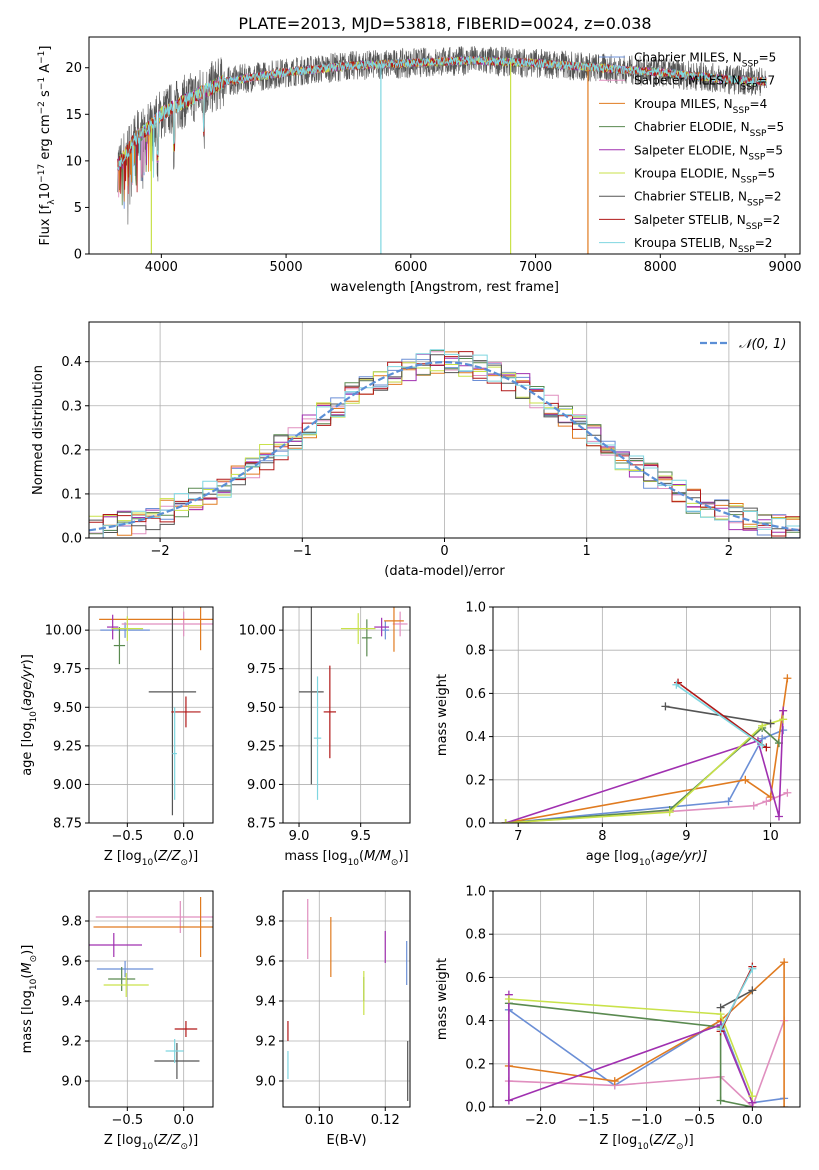  I want to click on x-tick-label: 2, so click(729, 551).